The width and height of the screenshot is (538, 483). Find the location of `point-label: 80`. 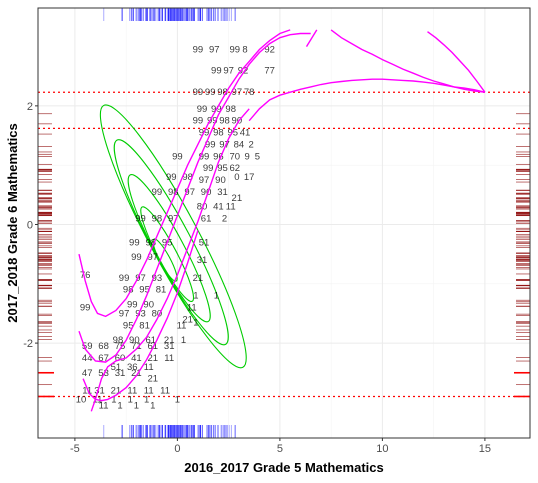

point-label: 80 is located at coordinates (157, 313).